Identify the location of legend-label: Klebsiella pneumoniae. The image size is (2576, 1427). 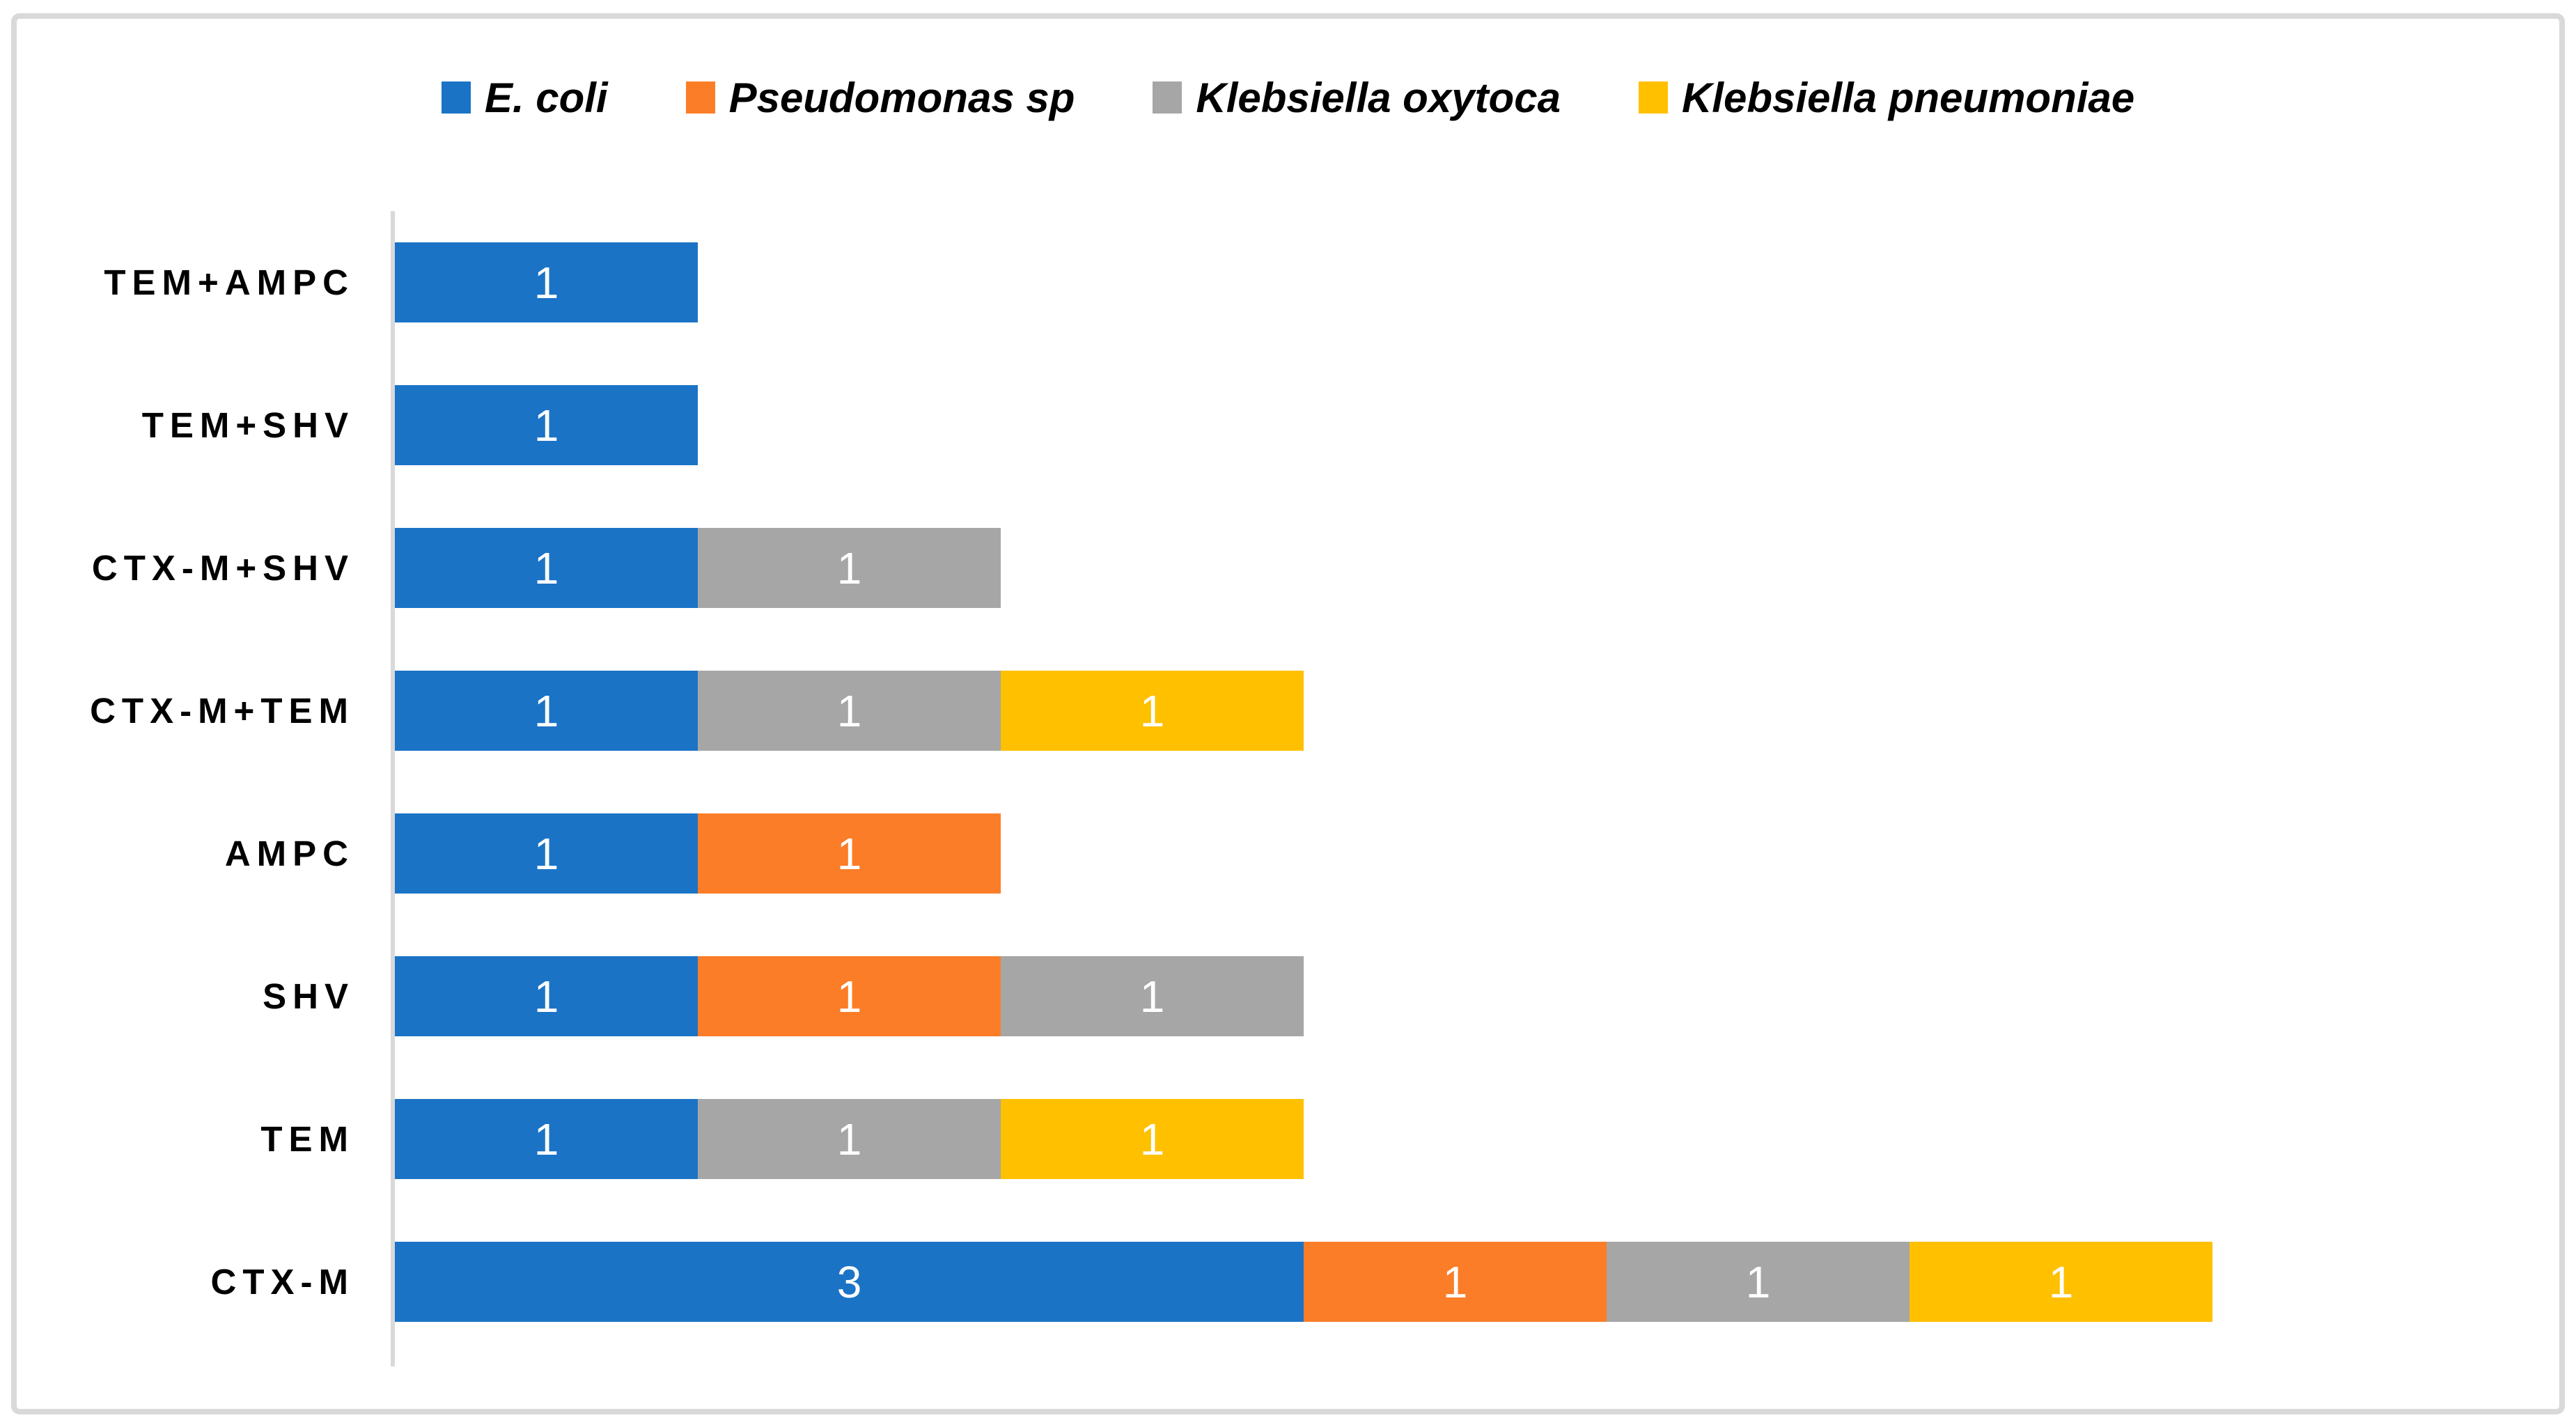
(1908, 97).